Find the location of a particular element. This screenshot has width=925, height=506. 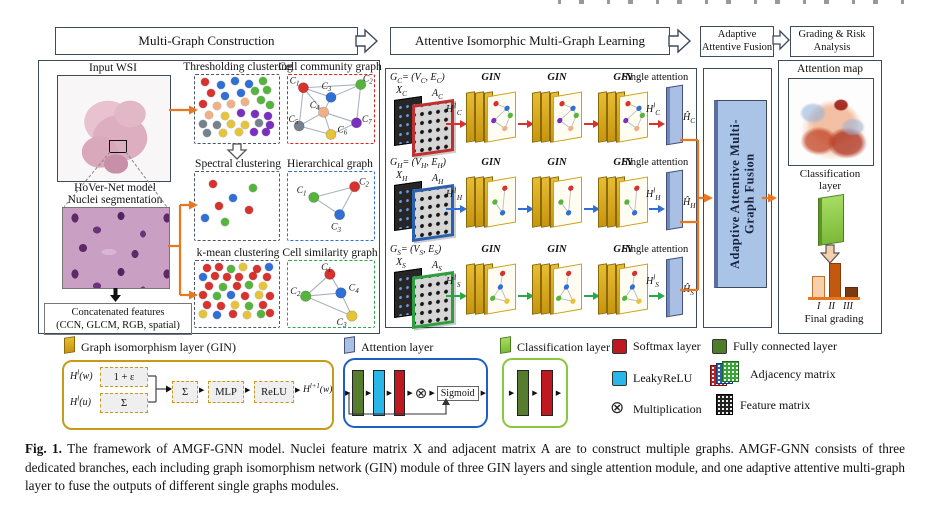

h-in-label: H1S is located at coordinates (453, 281).